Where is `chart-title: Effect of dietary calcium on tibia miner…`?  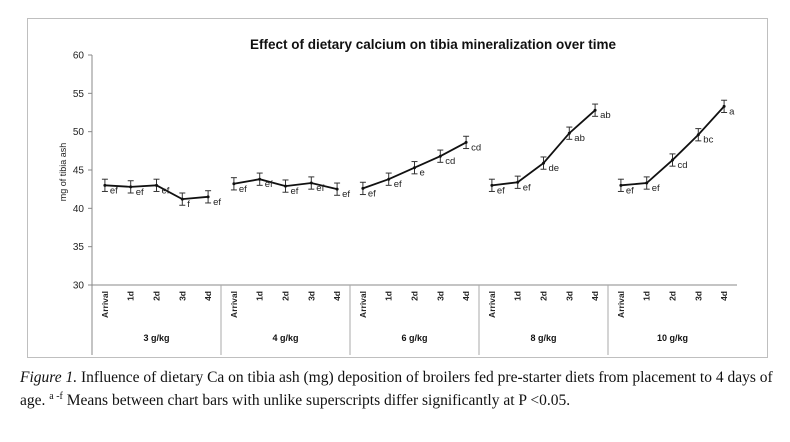 chart-title: Effect of dietary calcium on tibia miner… is located at coordinates (433, 44).